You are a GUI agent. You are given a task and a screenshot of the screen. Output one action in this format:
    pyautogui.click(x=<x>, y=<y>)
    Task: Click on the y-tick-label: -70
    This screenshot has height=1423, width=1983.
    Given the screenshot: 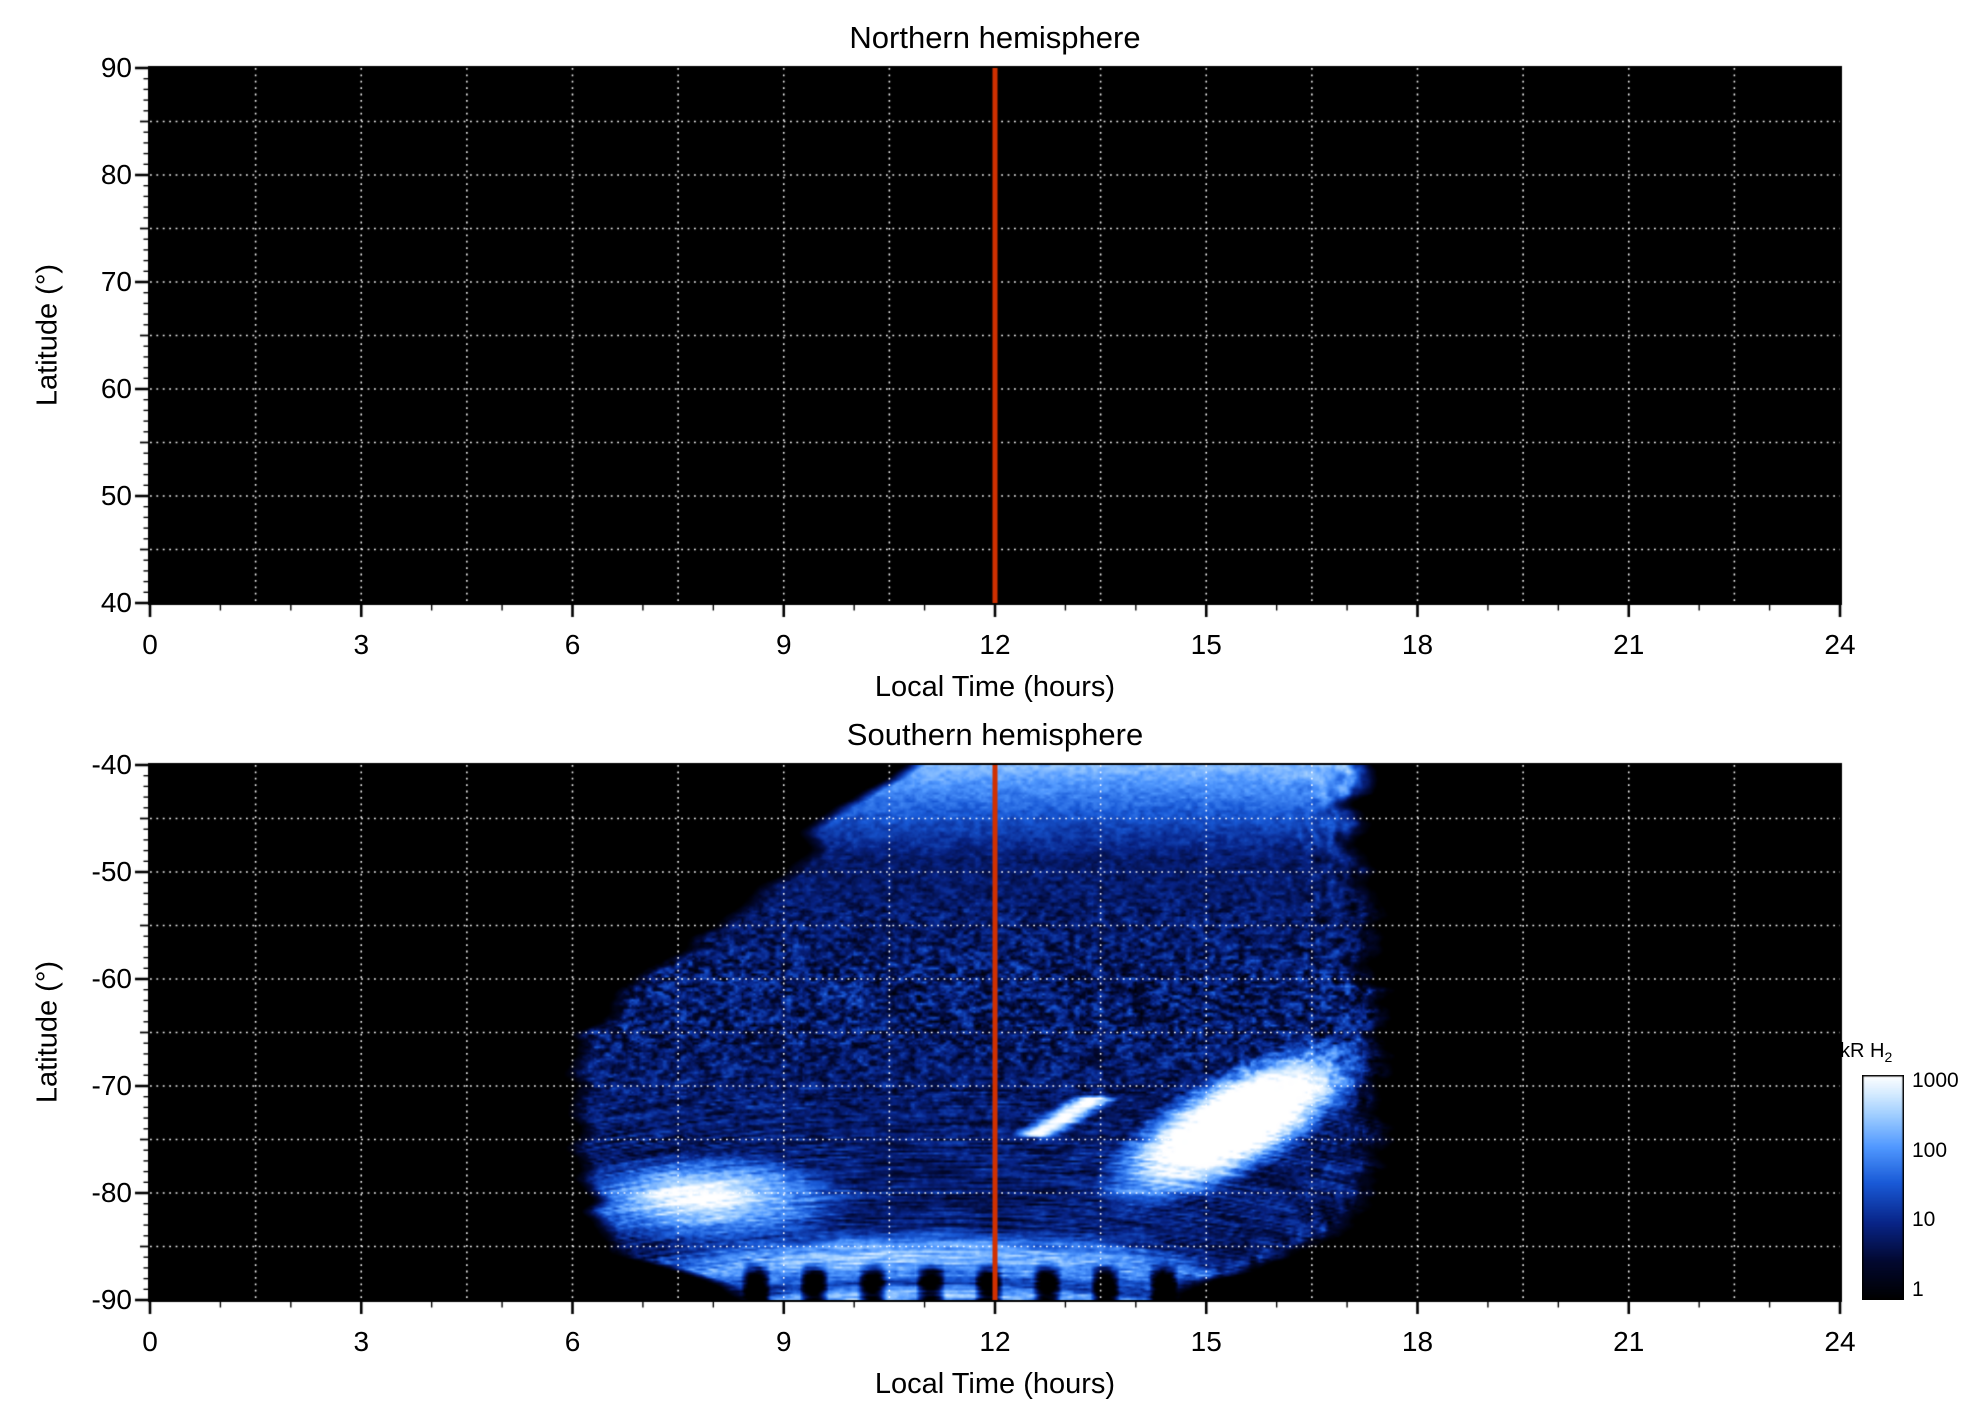 What is the action you would take?
    pyautogui.click(x=111, y=1085)
    